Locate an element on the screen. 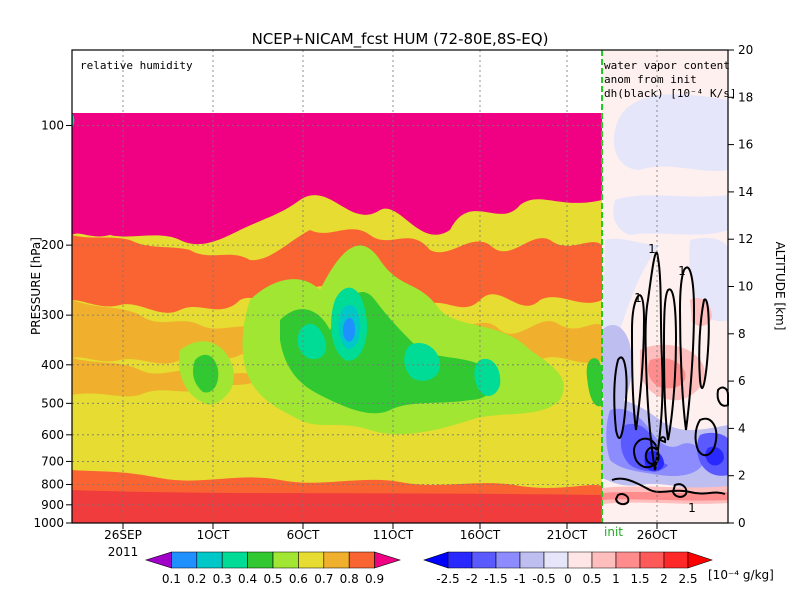 The height and width of the screenshot is (600, 800). chart-title: NCEP+NICAM_fcst HUM (72-80E,8S-EQ) is located at coordinates (400, 39).